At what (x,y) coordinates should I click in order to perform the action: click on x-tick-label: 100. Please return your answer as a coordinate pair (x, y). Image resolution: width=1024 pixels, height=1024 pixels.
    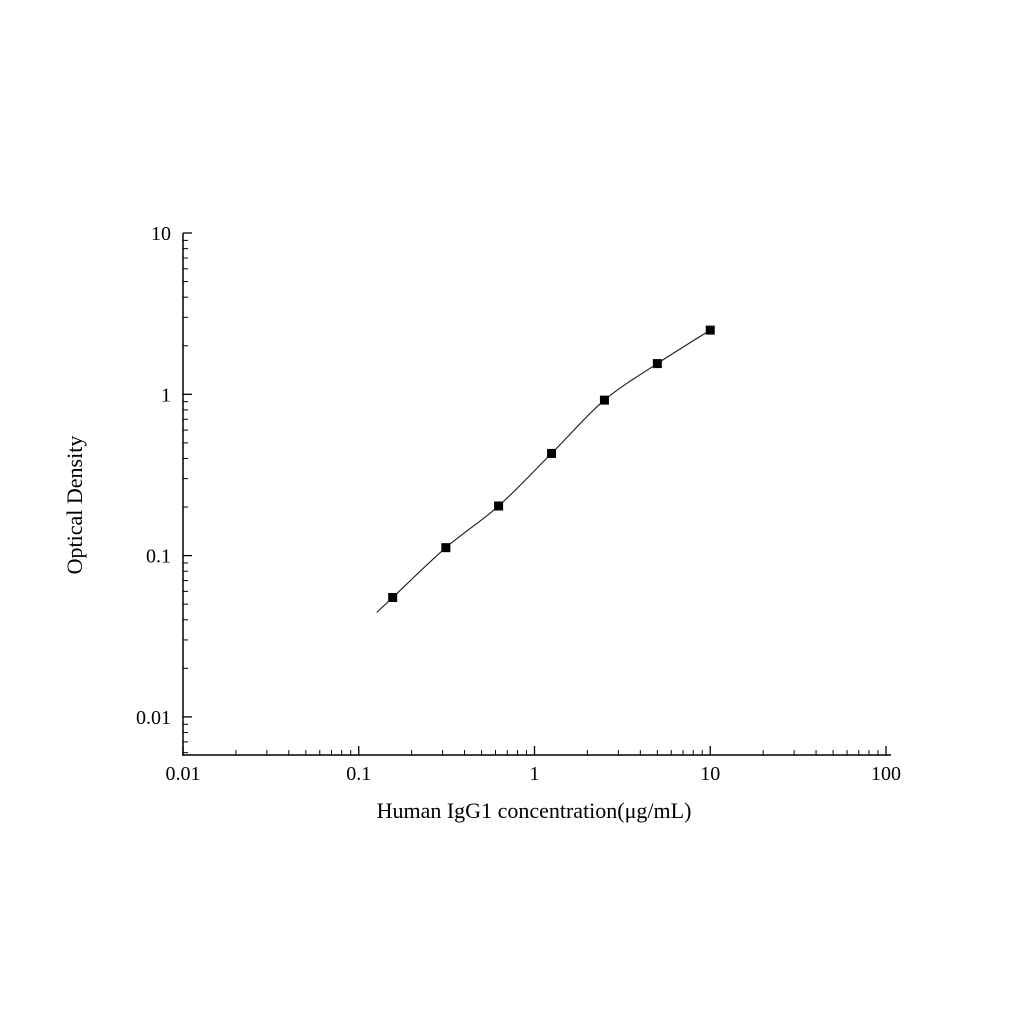
    Looking at the image, I should click on (886, 774).